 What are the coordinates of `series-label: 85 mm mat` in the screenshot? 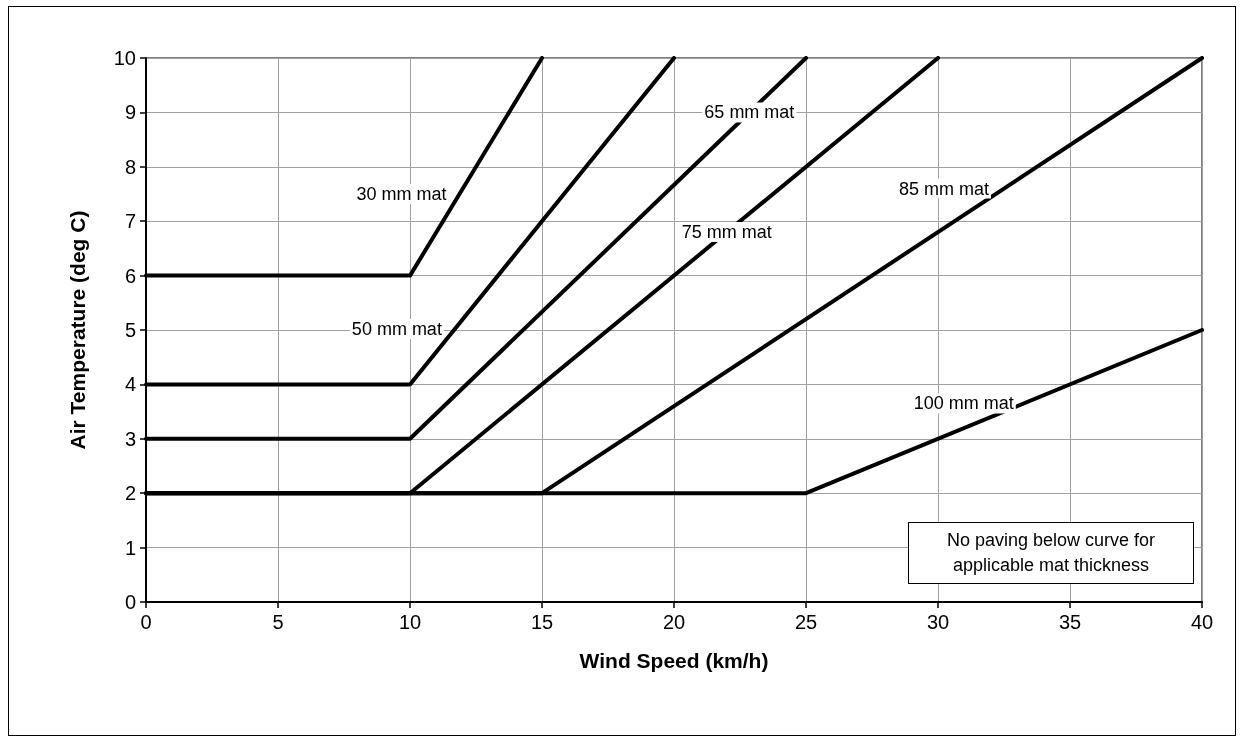 It's located at (944, 188).